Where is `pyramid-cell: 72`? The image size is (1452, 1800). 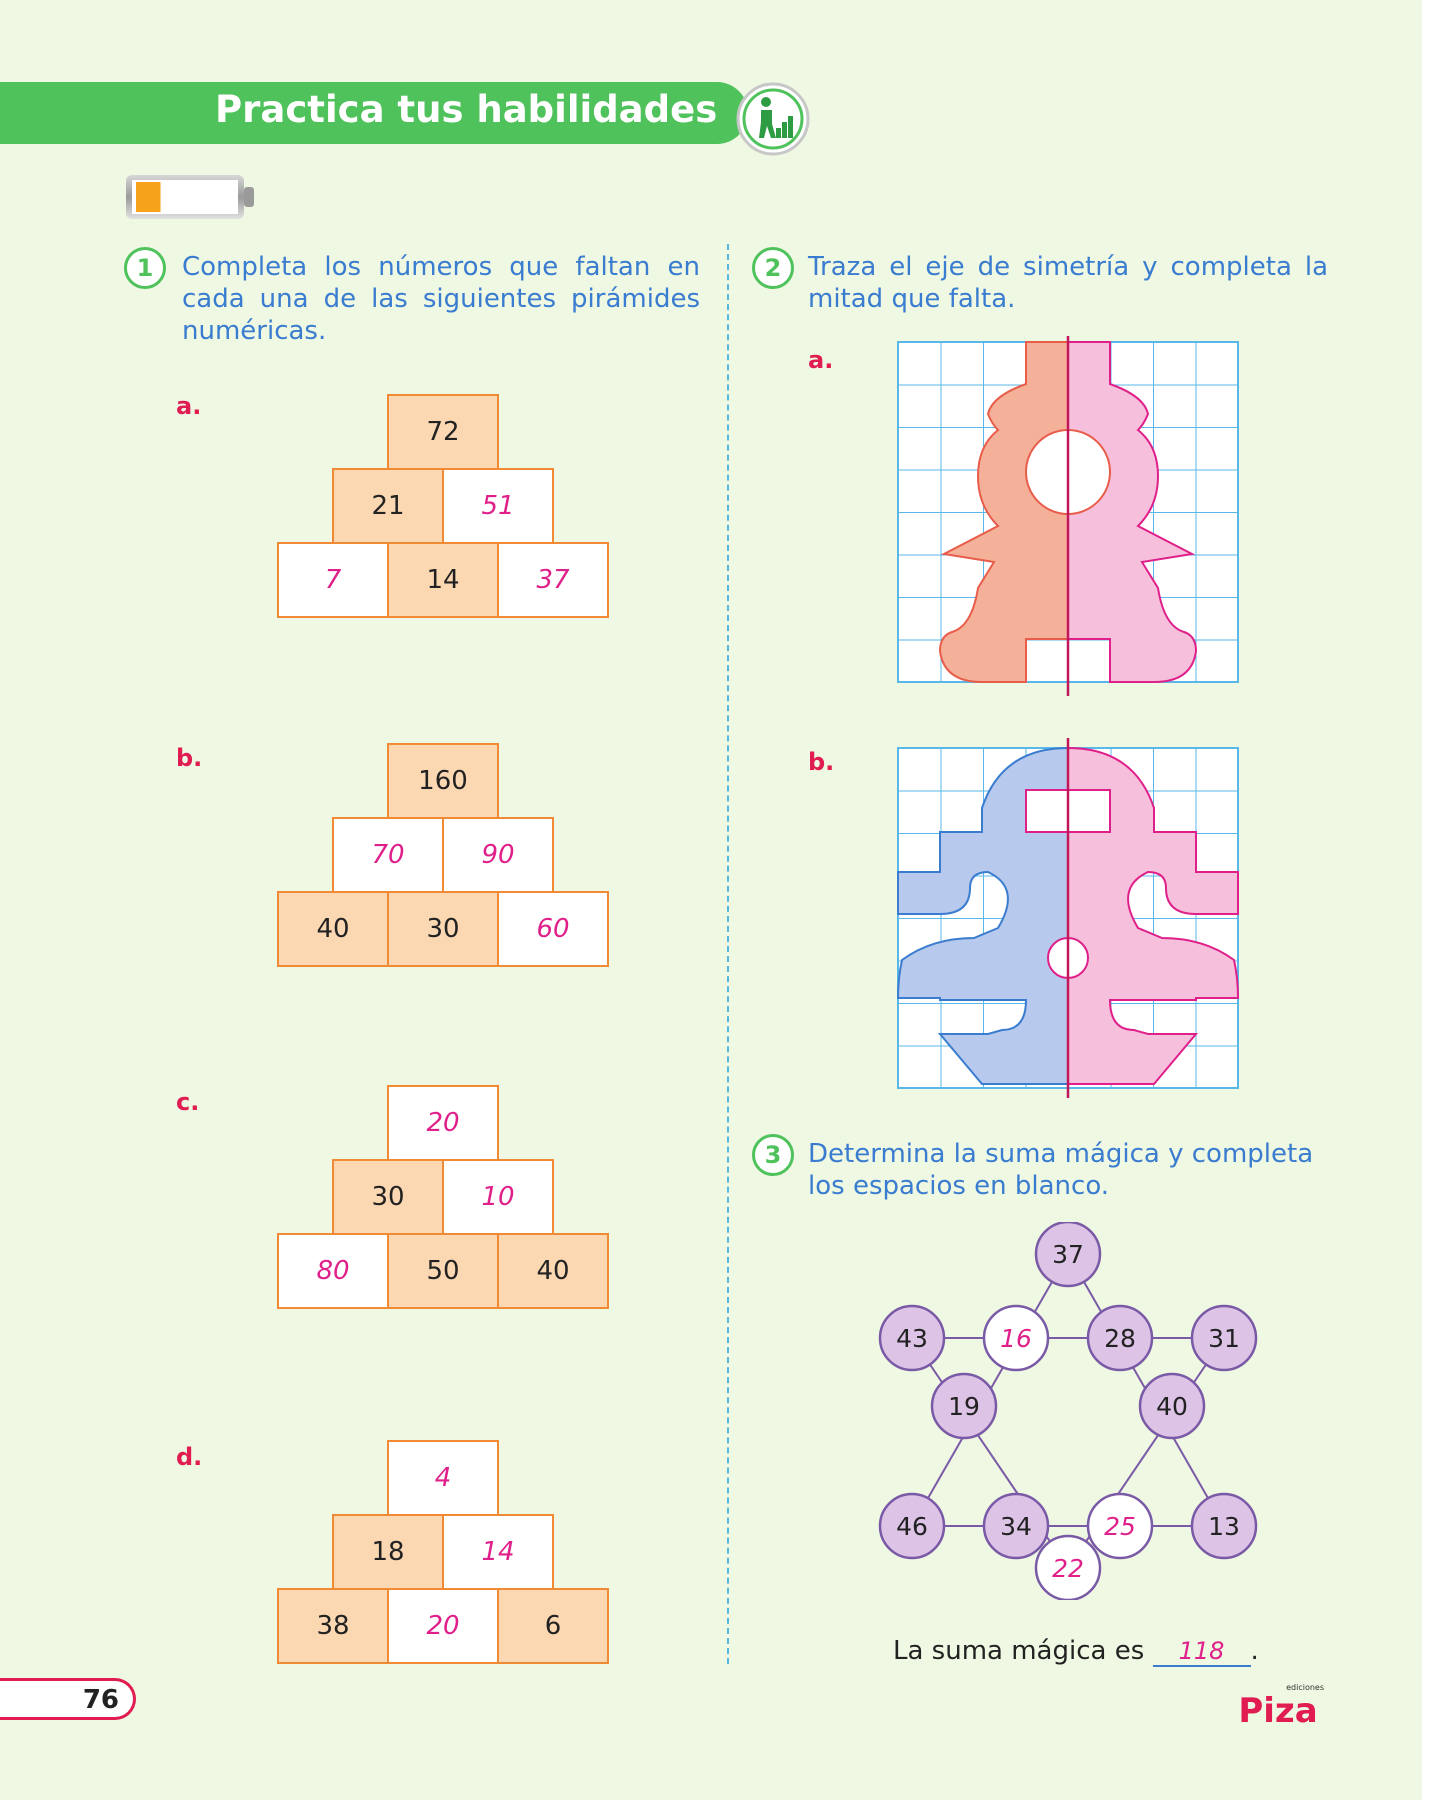 pyramid-cell: 72 is located at coordinates (443, 432).